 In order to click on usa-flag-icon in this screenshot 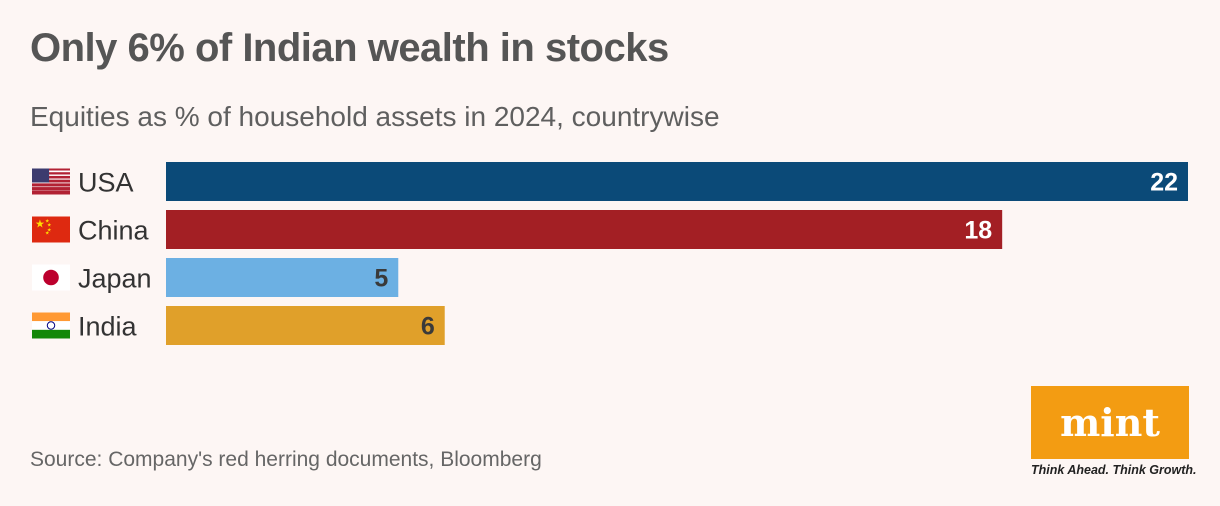, I will do `click(51, 181)`.